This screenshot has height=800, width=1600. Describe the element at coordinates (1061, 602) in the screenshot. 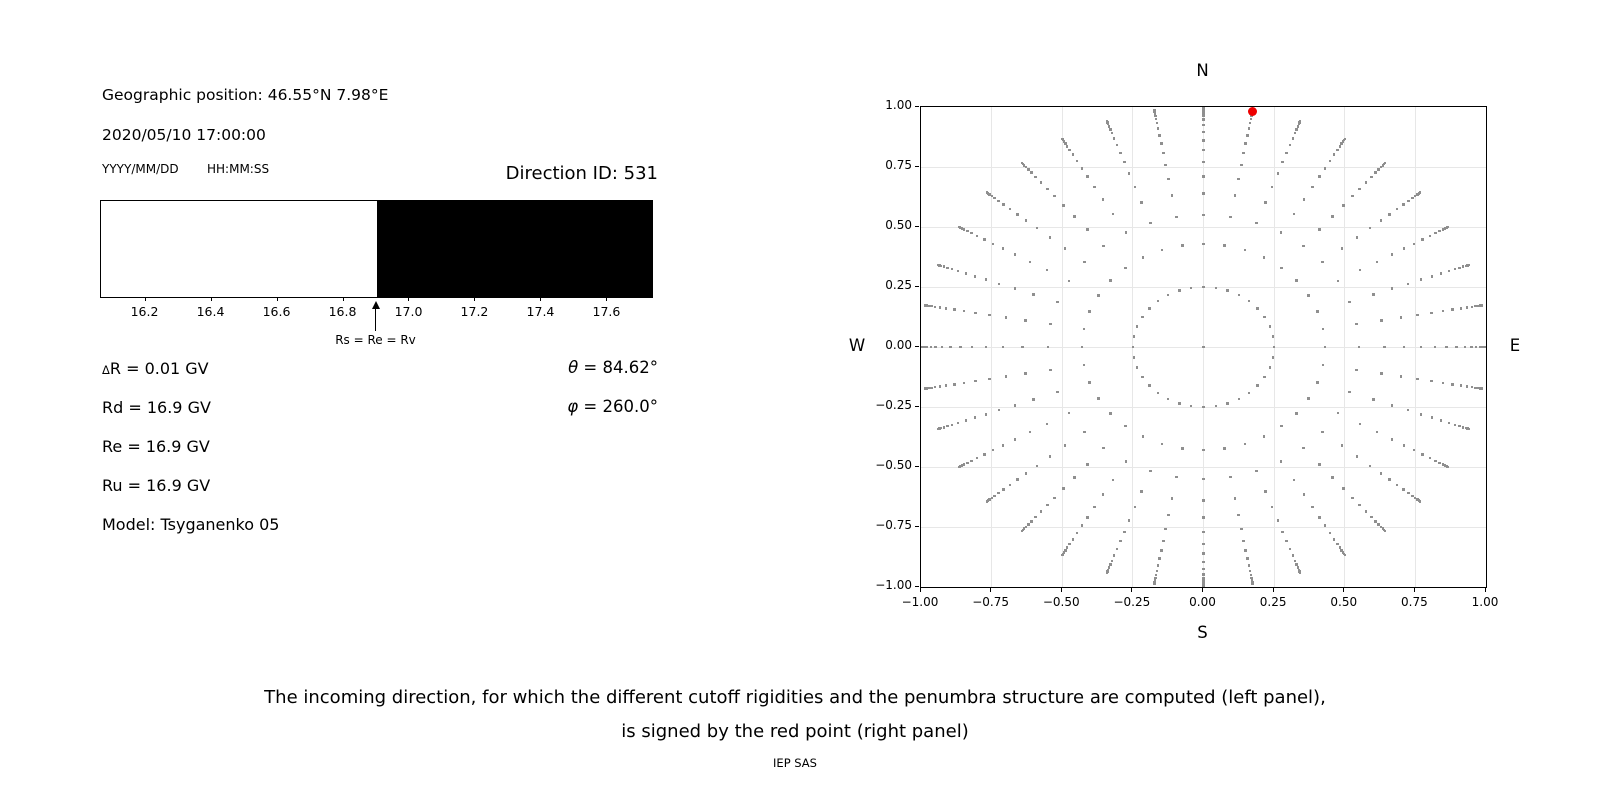

I see `x-tick-label: −0.50` at that location.